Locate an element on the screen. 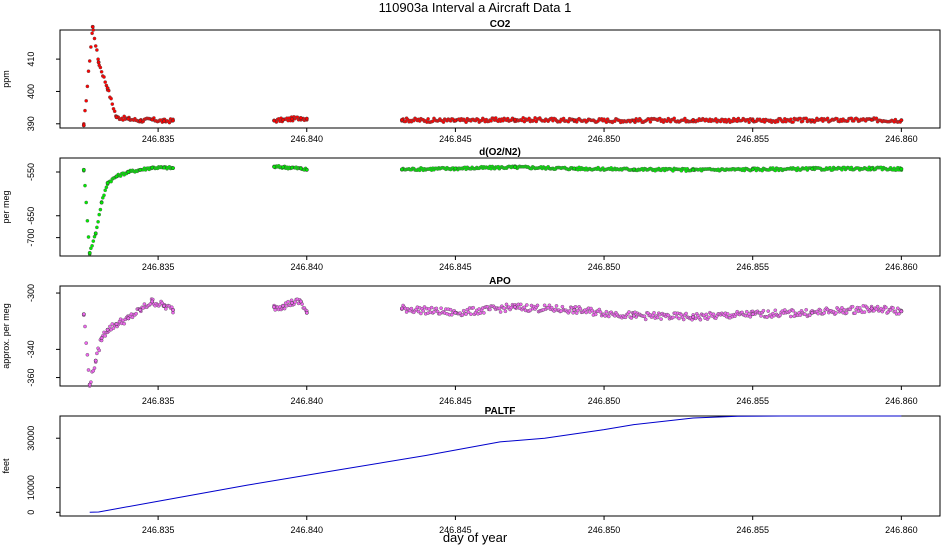 Image resolution: width=950 pixels, height=550 pixels. y-tick-label: -700 is located at coordinates (31, 238).